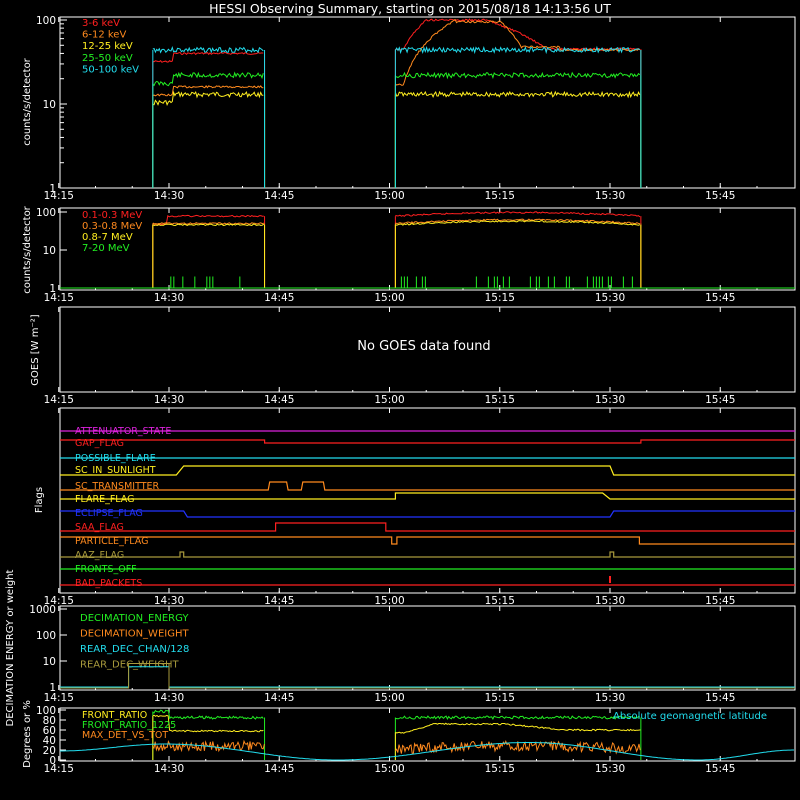  I want to click on decimation-panel-xtick-label: 14:45, so click(279, 698).